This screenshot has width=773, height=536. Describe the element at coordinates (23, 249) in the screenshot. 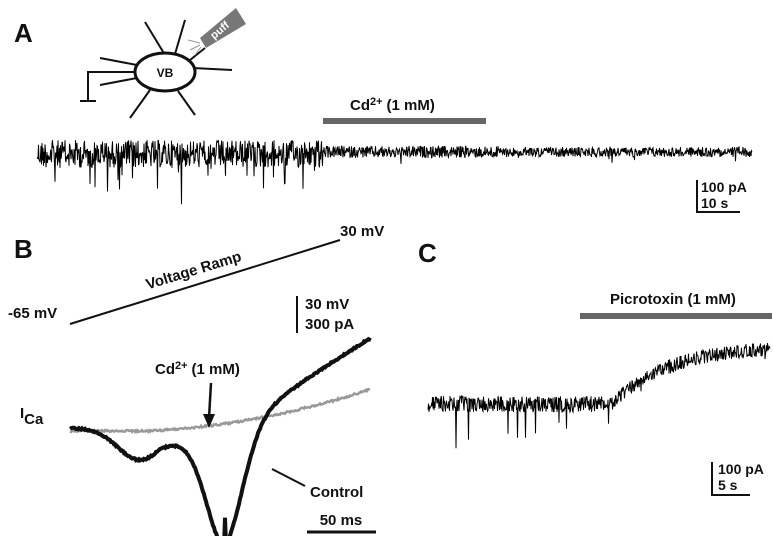

I see `panel-label: B` at that location.